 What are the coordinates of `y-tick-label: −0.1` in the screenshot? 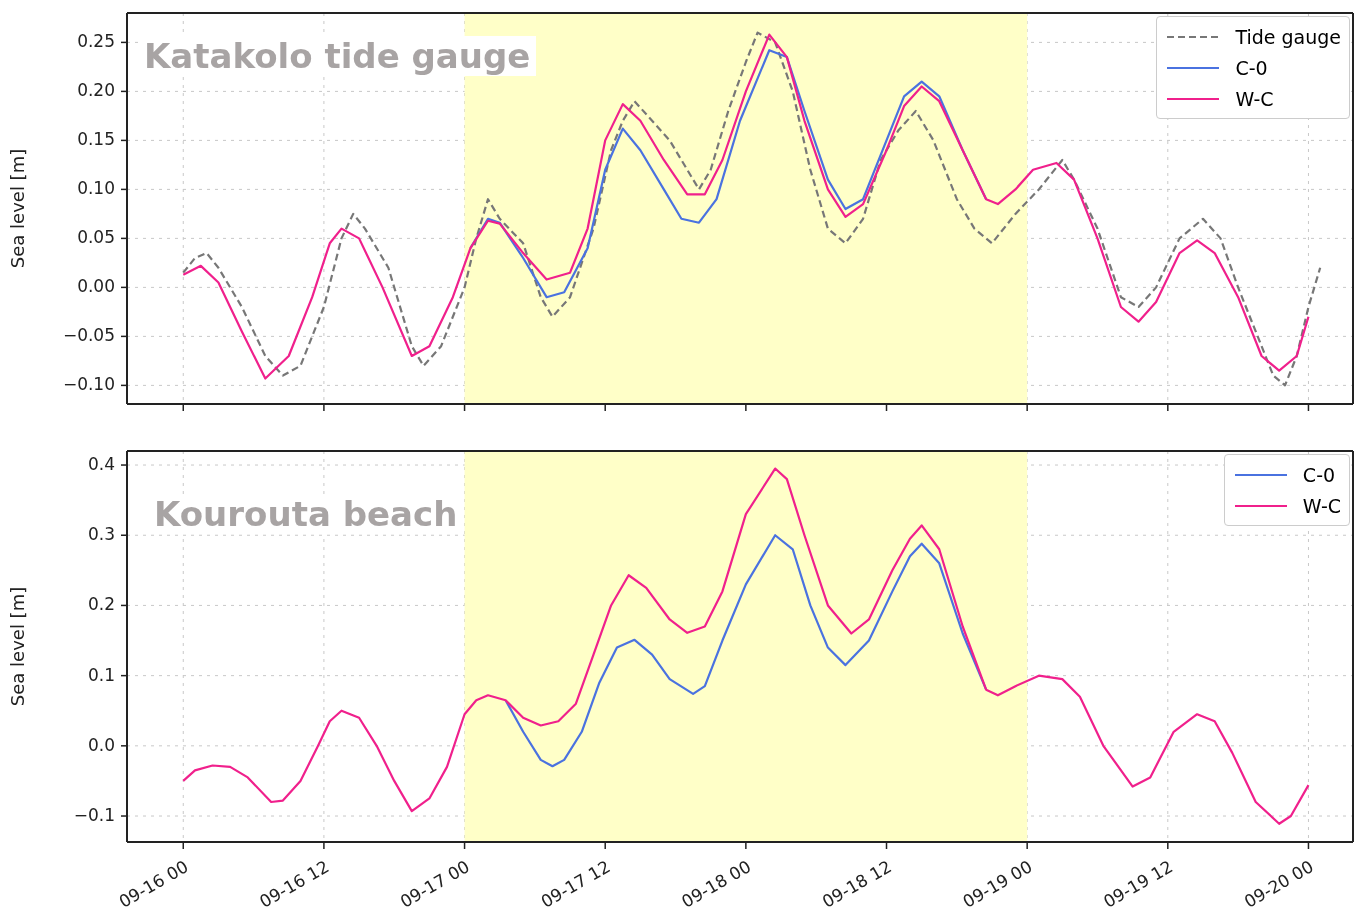 It's located at (94, 815).